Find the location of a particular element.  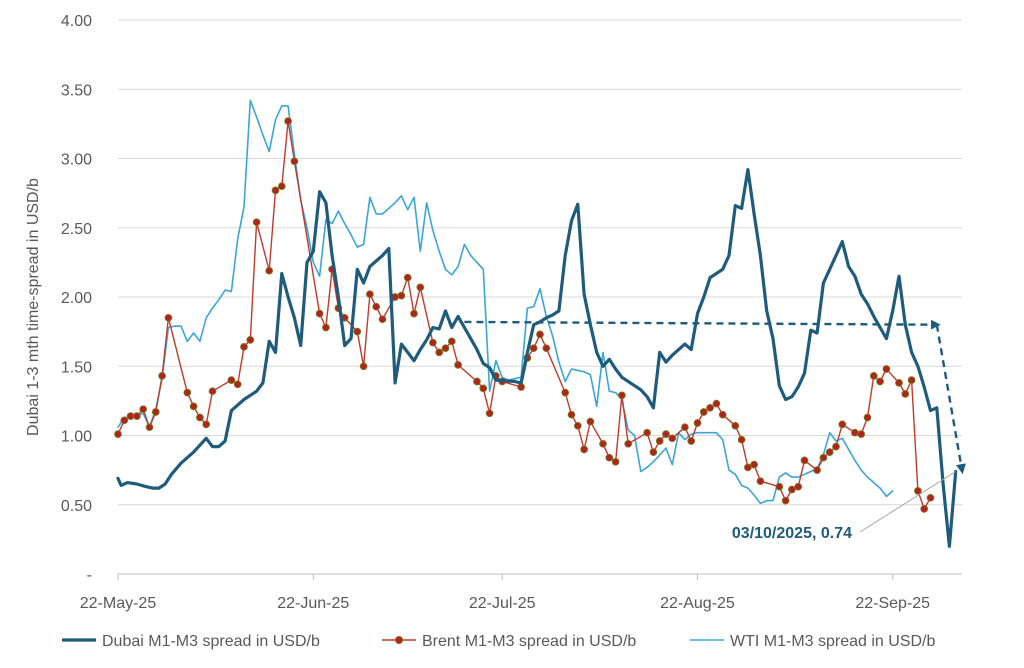

y-tick-label: 4.00 is located at coordinates (76, 21).